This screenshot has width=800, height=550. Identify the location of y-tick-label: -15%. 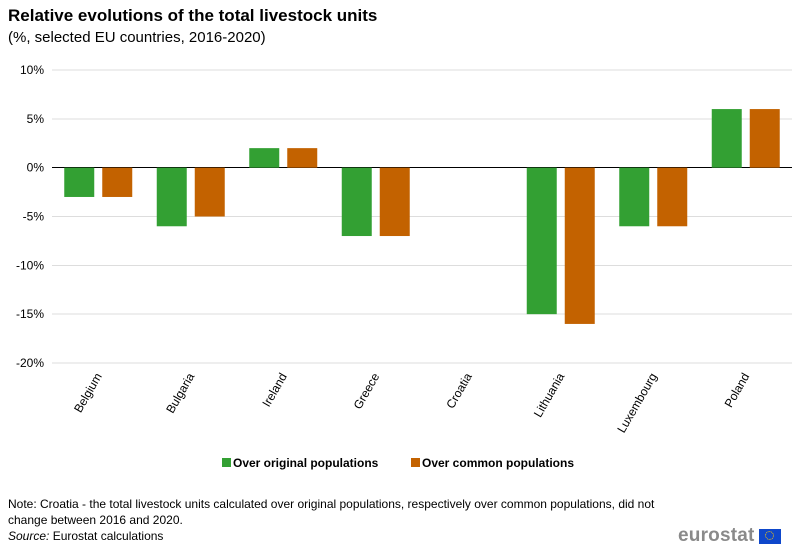
(30, 314).